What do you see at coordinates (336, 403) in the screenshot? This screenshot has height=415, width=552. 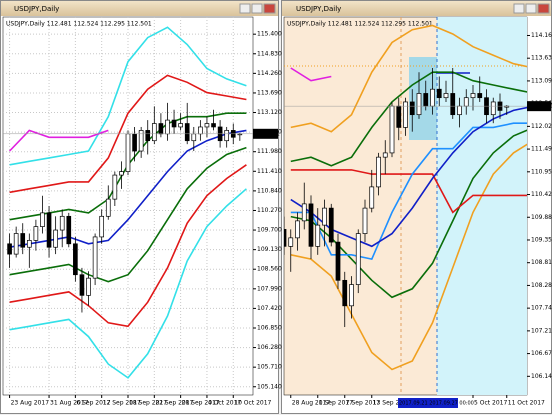 I see `x-tick-label: 1 Sep 2017` at bounding box center [336, 403].